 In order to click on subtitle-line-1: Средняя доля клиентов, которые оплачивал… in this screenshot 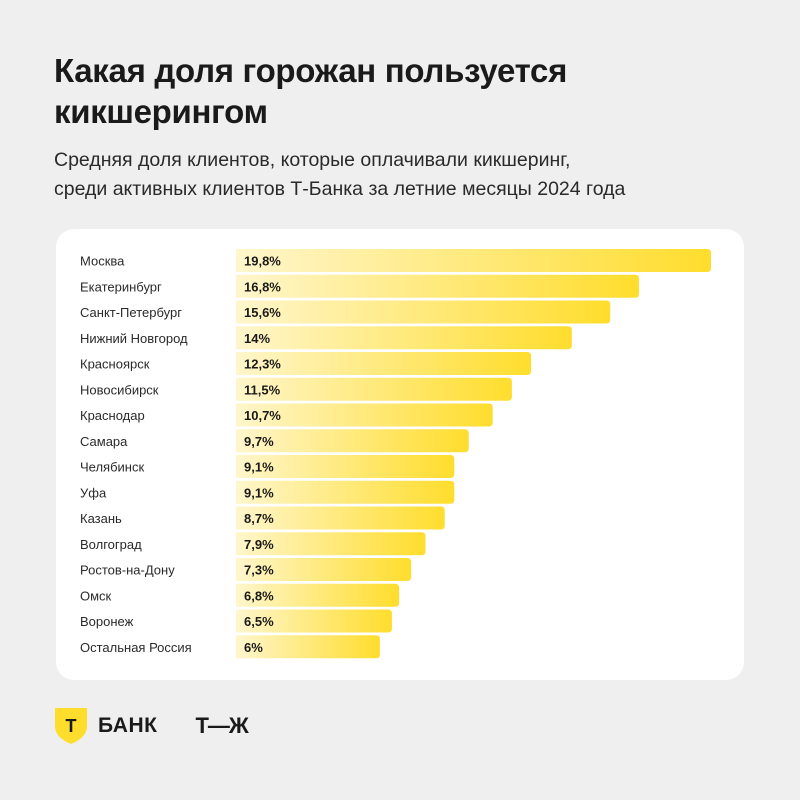, I will do `click(312, 160)`.